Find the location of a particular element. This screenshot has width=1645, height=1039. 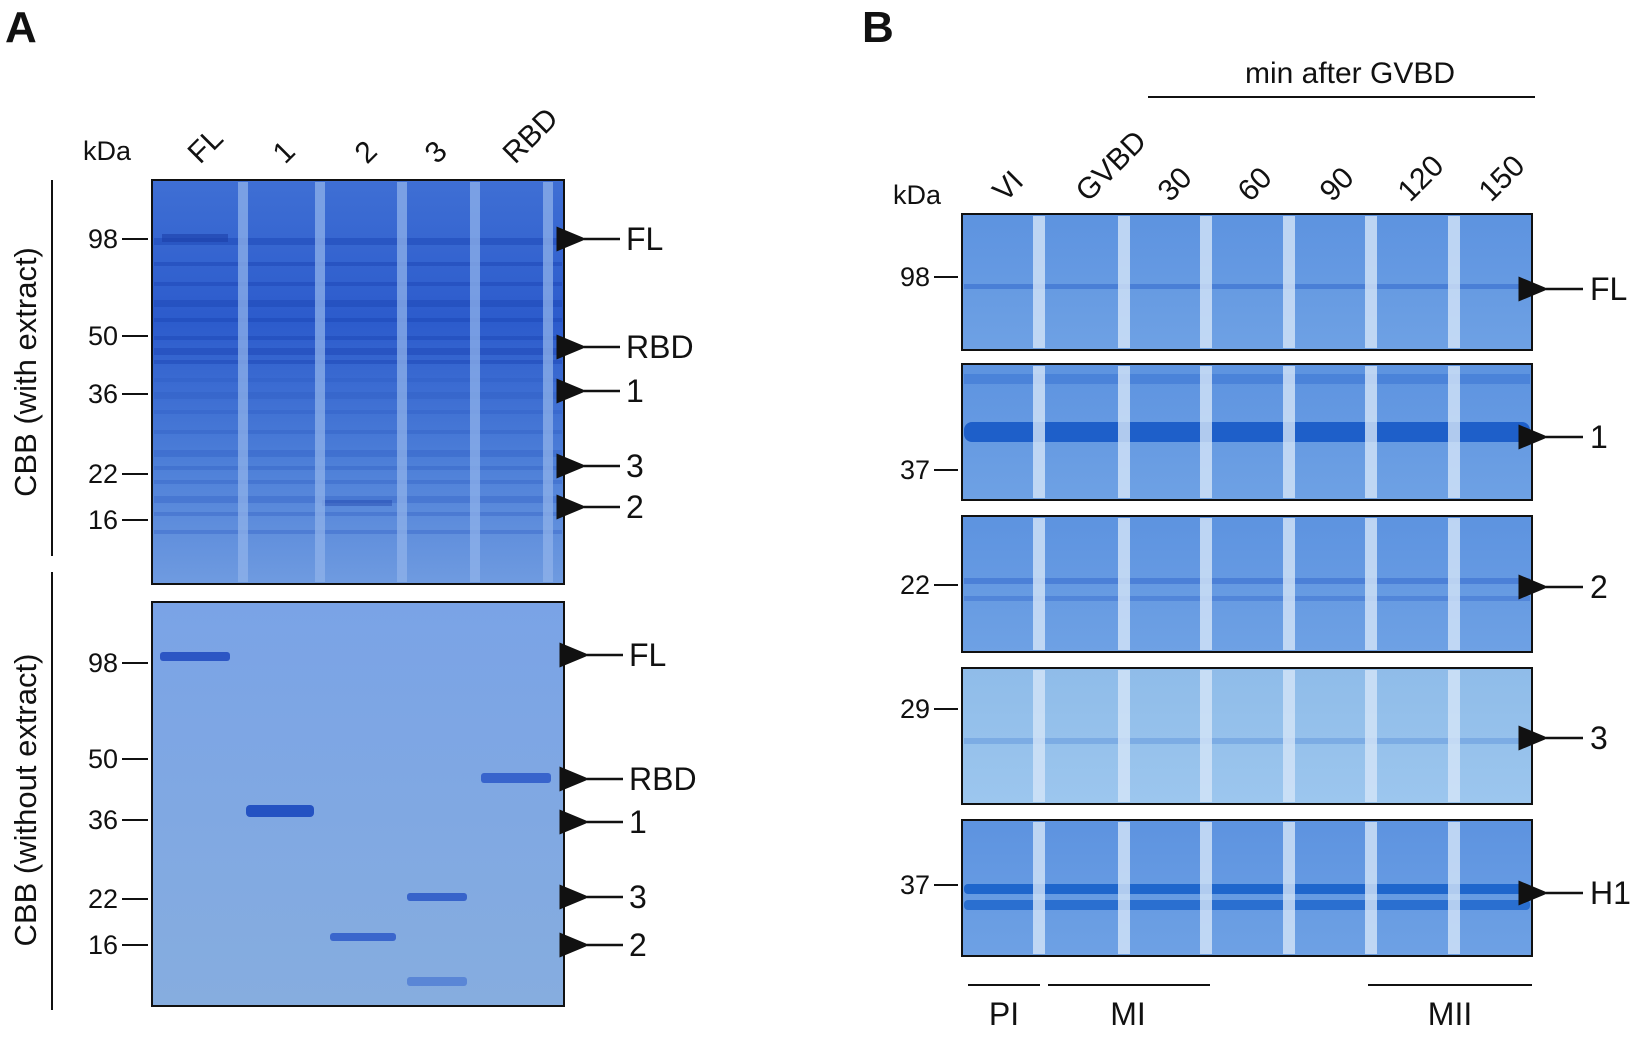

panel-a-bottom-side-label-text: CBB (without extract) is located at coordinates (25, 800).